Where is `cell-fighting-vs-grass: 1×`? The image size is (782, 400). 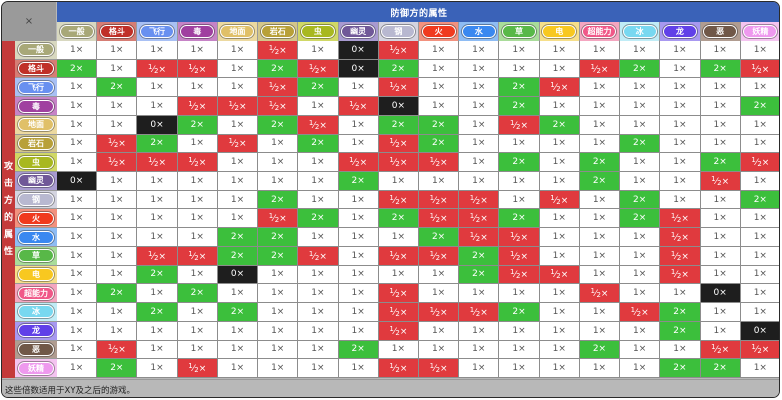
cell-fighting-vs-grass: 1× is located at coordinates (519, 68).